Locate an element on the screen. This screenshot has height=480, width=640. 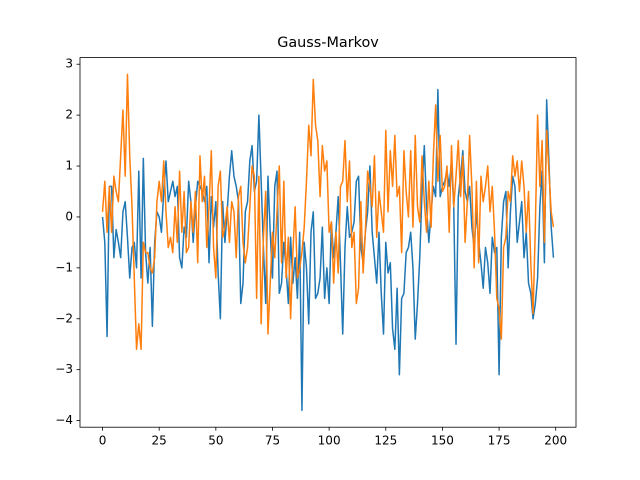
y-tick-label: 0 is located at coordinates (69, 216).